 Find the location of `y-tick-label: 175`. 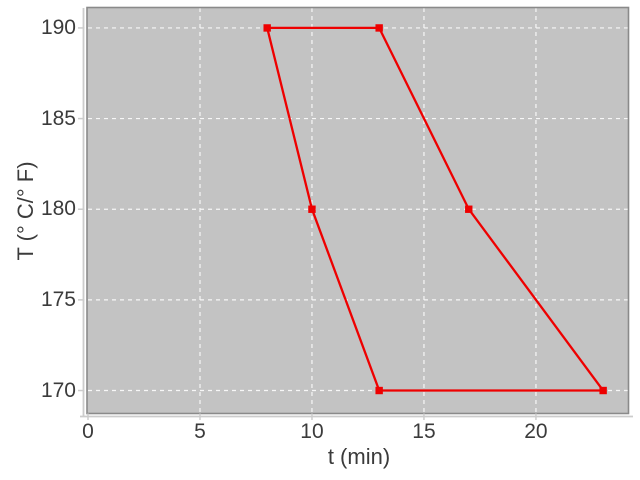

y-tick-label: 175 is located at coordinates (58, 299).